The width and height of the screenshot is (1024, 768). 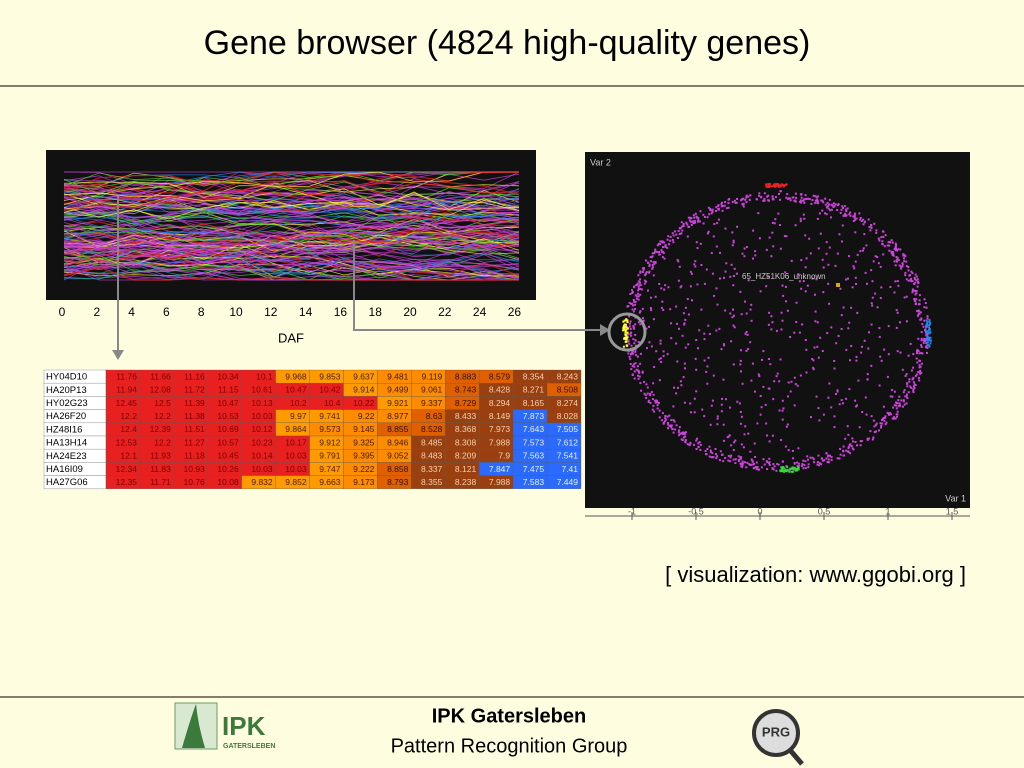 I want to click on x-tick-label: -1, so click(x=632, y=511).